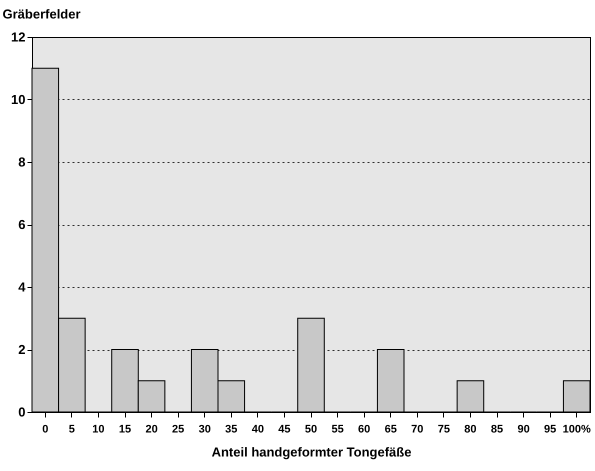 Image resolution: width=595 pixels, height=471 pixels. What do you see at coordinates (576, 430) in the screenshot?
I see `x-tick-label: 100%` at bounding box center [576, 430].